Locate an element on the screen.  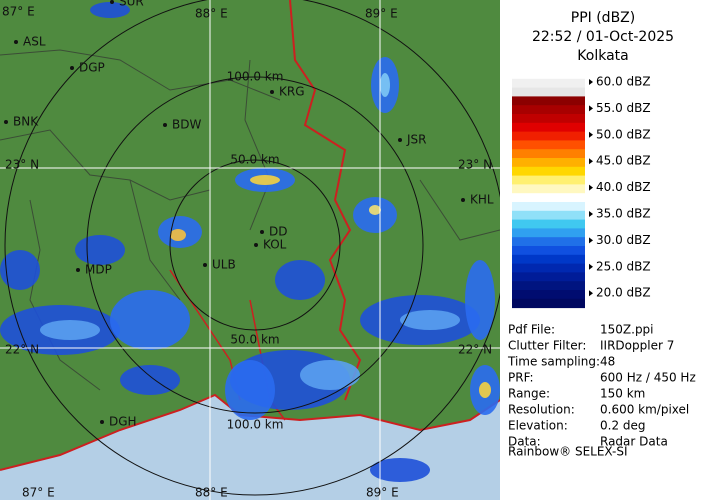
info-value: 150Z.ppi is located at coordinates (627, 330).